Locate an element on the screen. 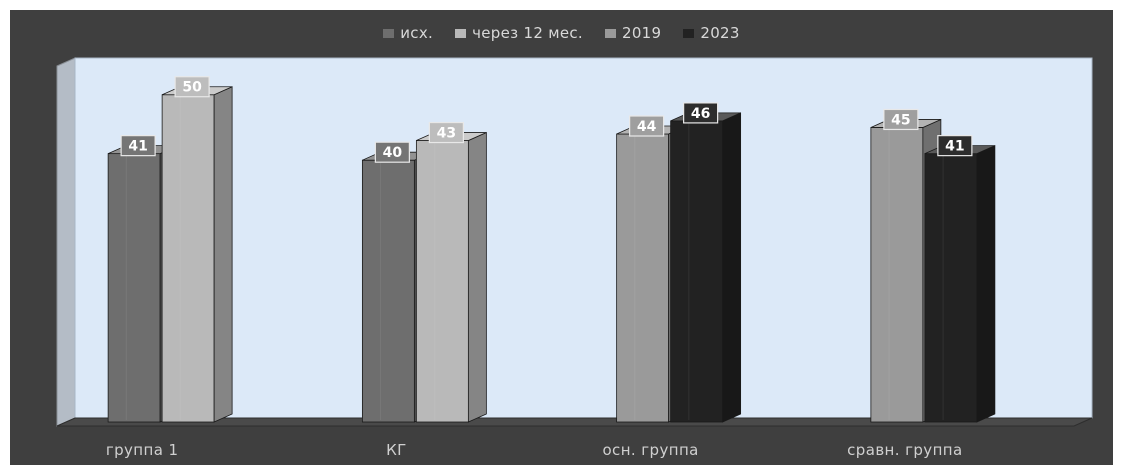  legend-label-3: 2023 is located at coordinates (720, 33).